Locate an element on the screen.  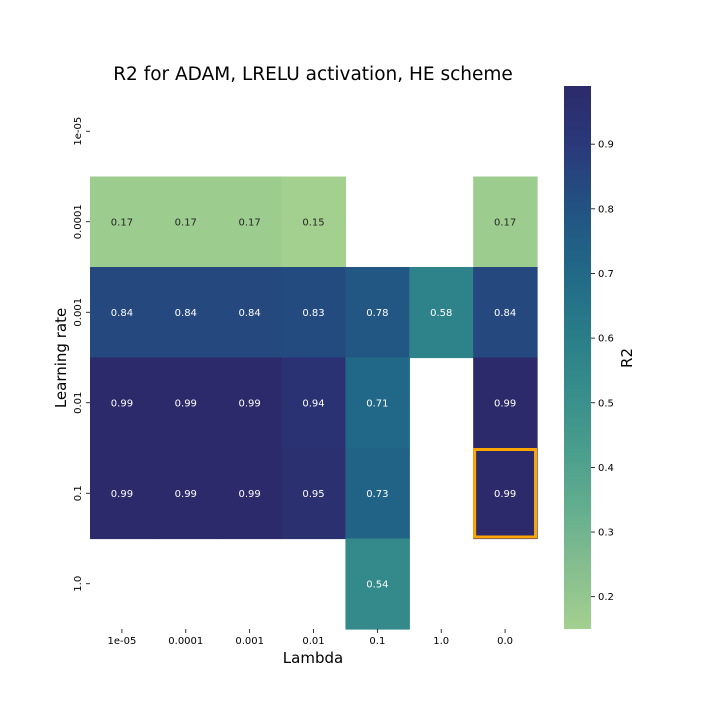
colorbar-tick-label: 0.8 is located at coordinates (606, 209).